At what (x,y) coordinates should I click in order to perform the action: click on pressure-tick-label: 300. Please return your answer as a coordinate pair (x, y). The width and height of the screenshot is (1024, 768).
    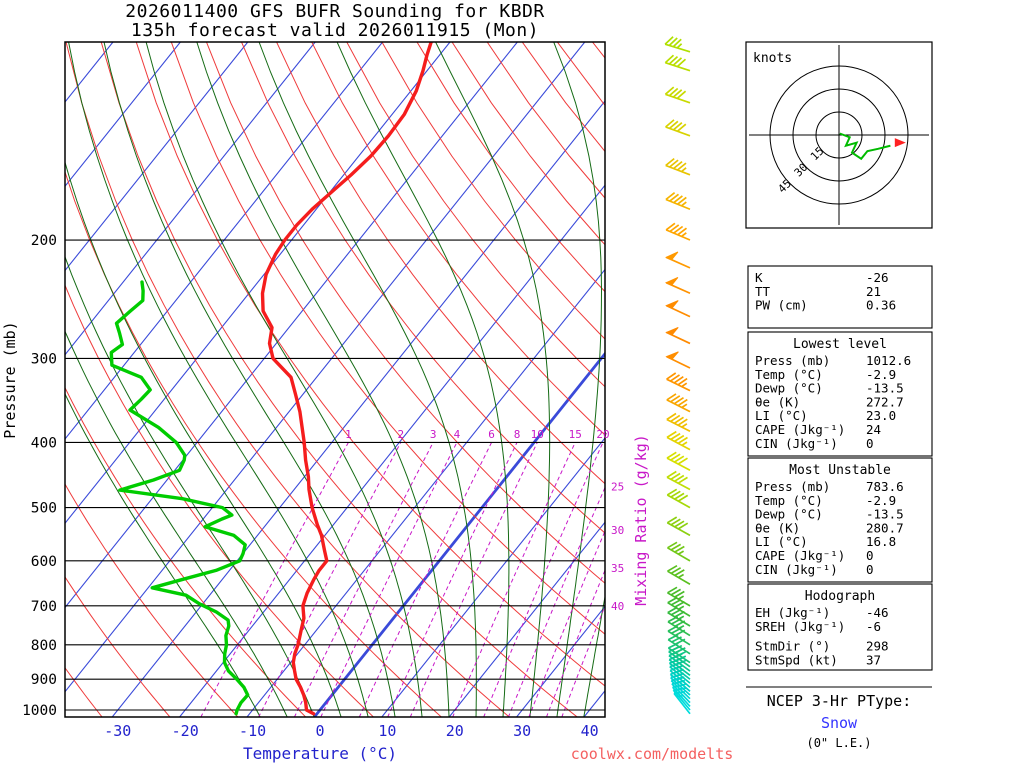
    Looking at the image, I should click on (44, 359).